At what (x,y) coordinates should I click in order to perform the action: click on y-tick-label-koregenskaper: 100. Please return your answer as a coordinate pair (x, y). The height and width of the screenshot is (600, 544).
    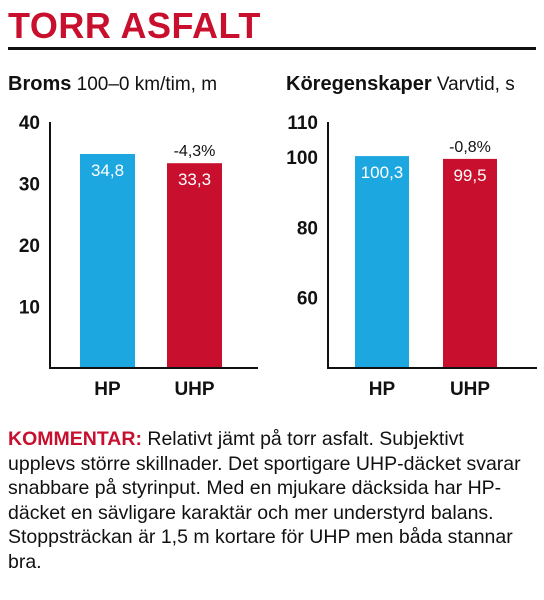
    Looking at the image, I should click on (302, 158).